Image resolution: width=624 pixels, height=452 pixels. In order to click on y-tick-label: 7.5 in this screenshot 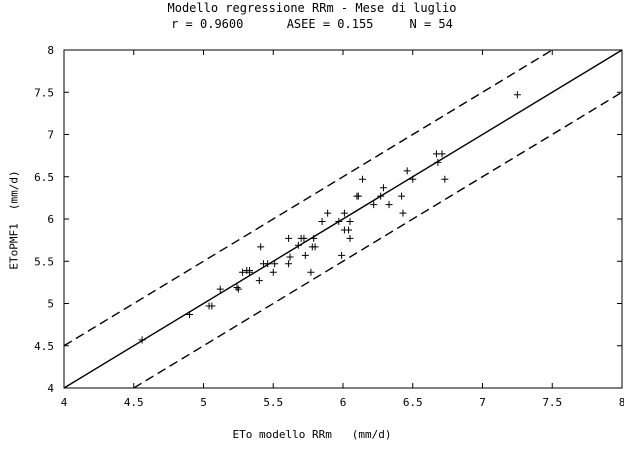, I will do `click(44, 92)`.